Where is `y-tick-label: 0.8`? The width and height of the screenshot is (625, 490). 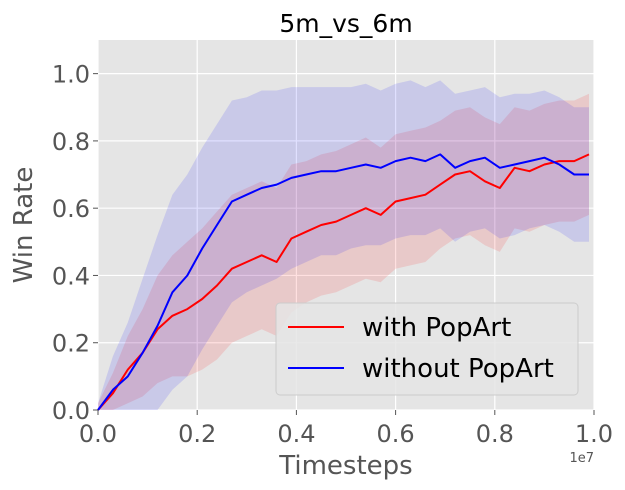
y-tick-label: 0.8 is located at coordinates (71, 142).